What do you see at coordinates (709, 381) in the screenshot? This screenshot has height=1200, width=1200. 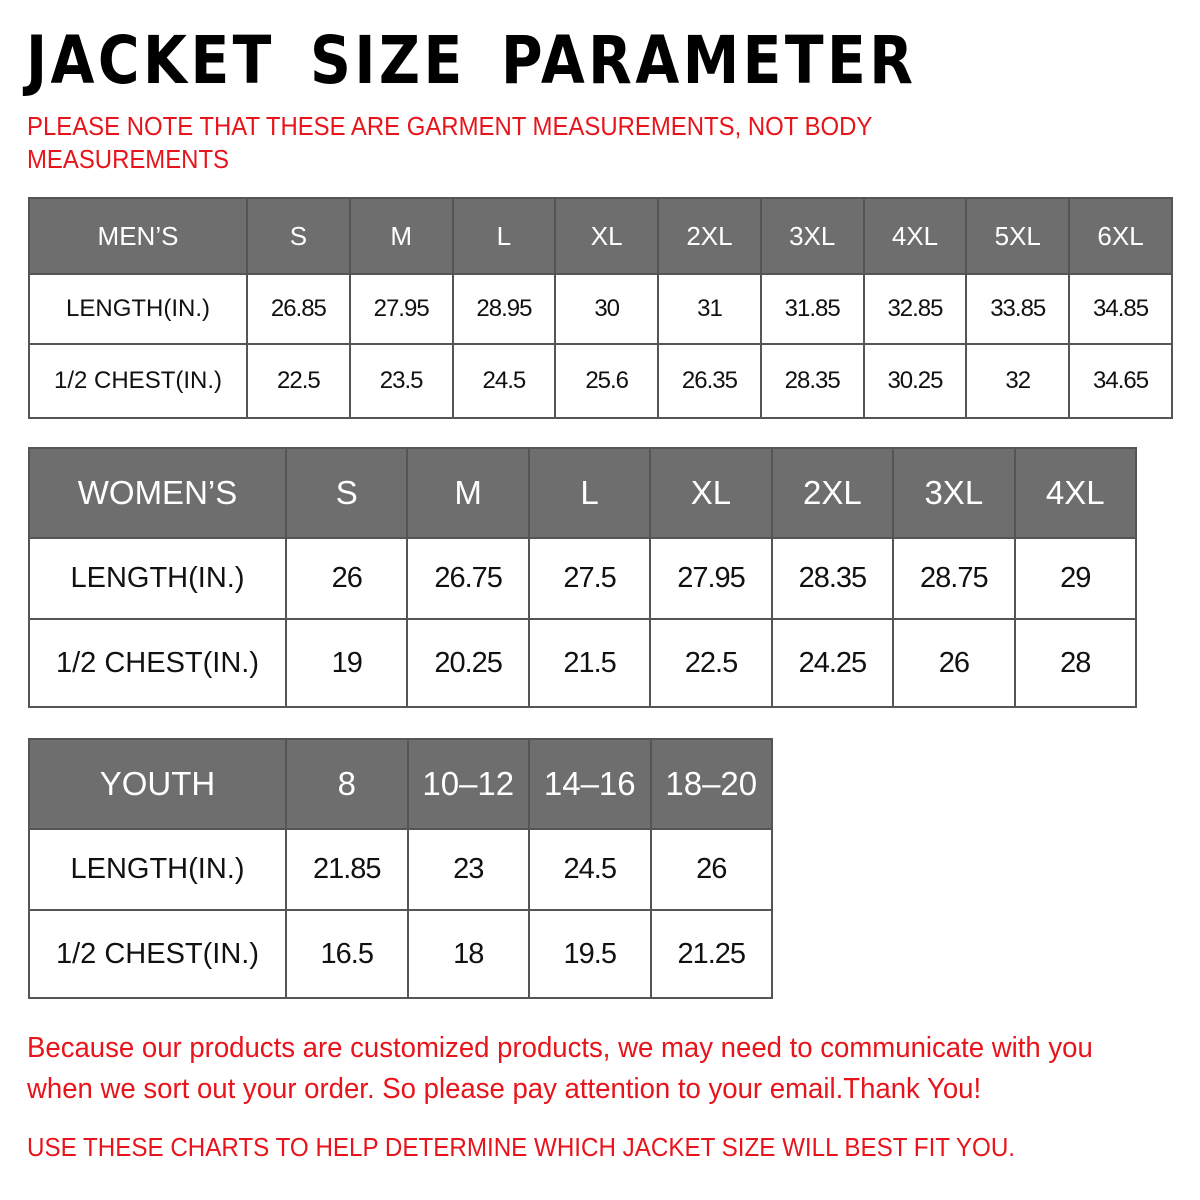 I see `measurement-cell: 26.35` at bounding box center [709, 381].